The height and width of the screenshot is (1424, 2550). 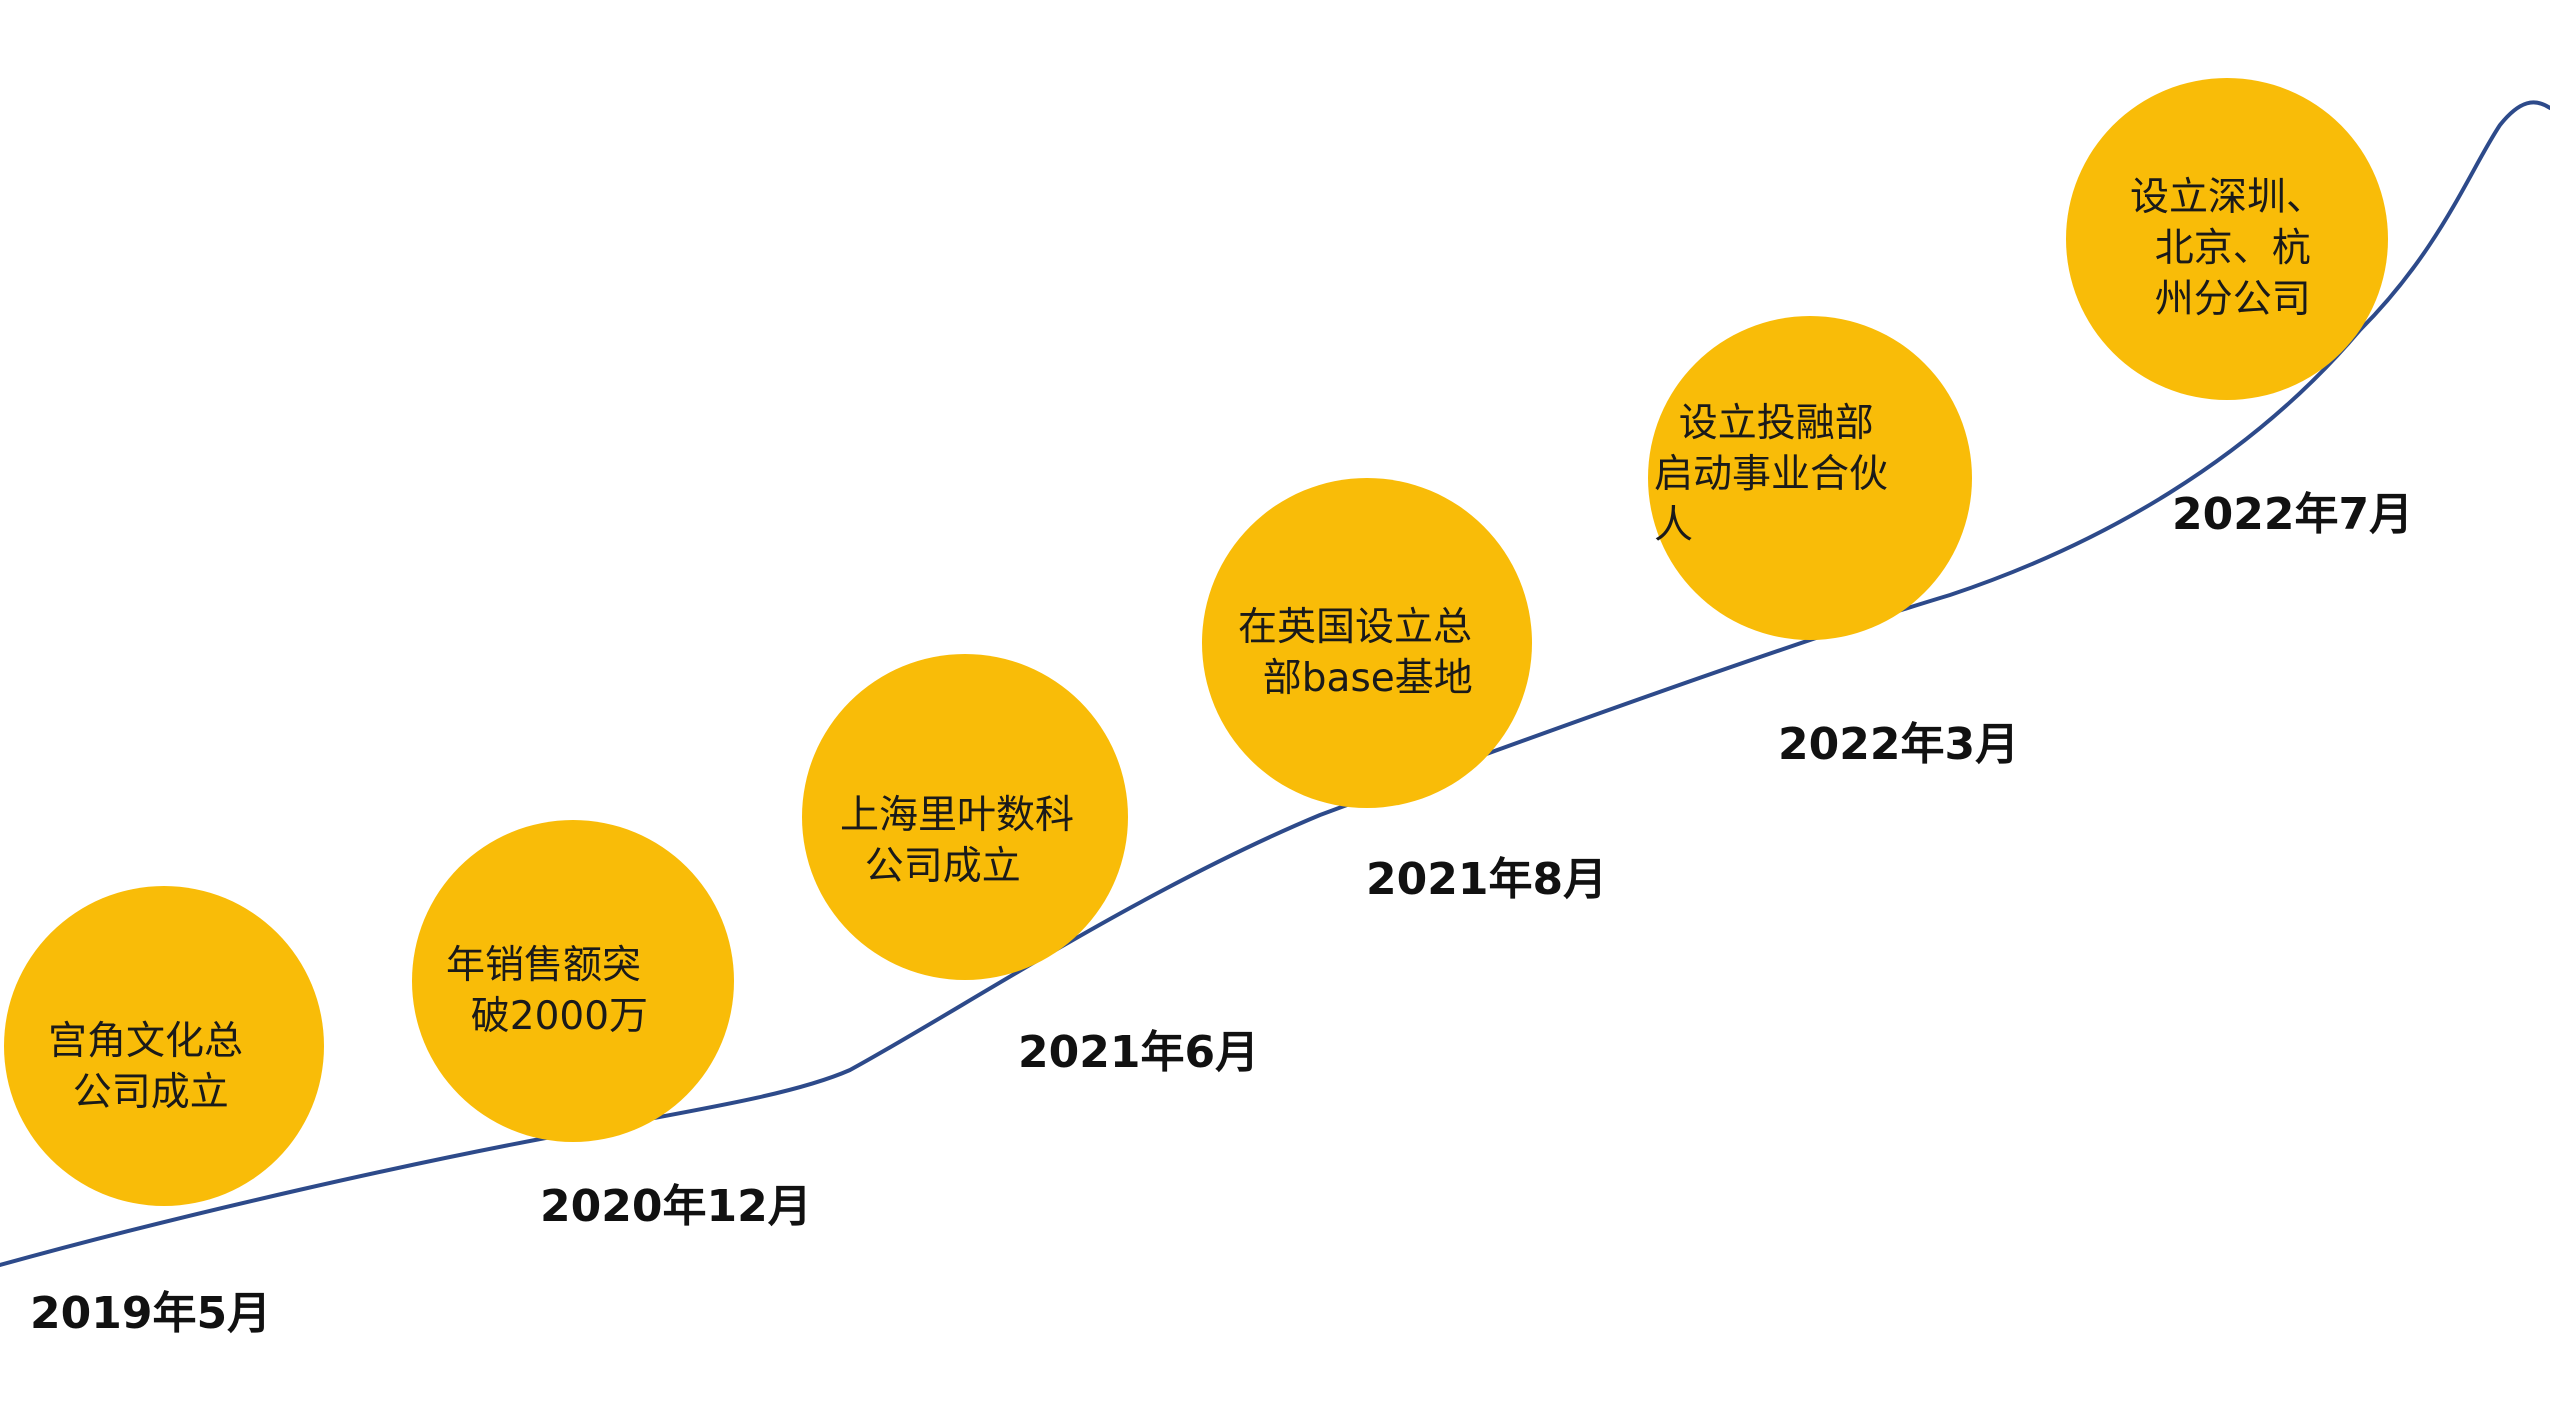 I want to click on milestone-date-2022-03: 2022年3月, so click(x=1899, y=744).